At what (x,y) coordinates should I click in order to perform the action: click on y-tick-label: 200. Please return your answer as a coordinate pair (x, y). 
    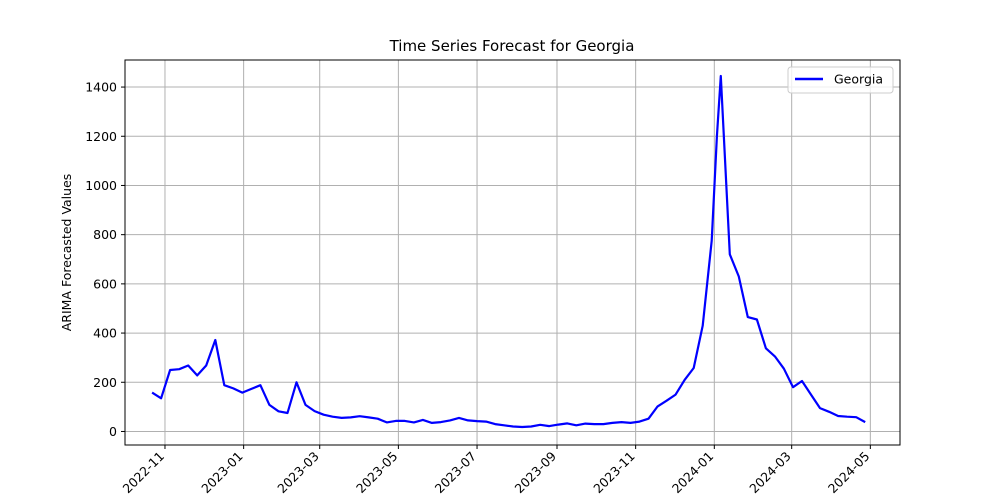
    Looking at the image, I should click on (105, 382).